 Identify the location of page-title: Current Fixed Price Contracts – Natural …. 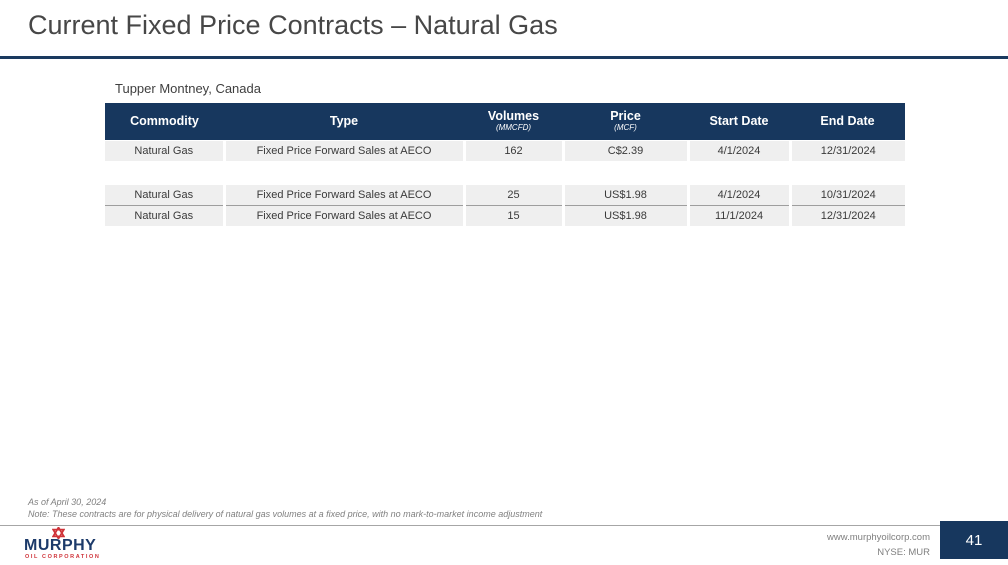
(293, 25).